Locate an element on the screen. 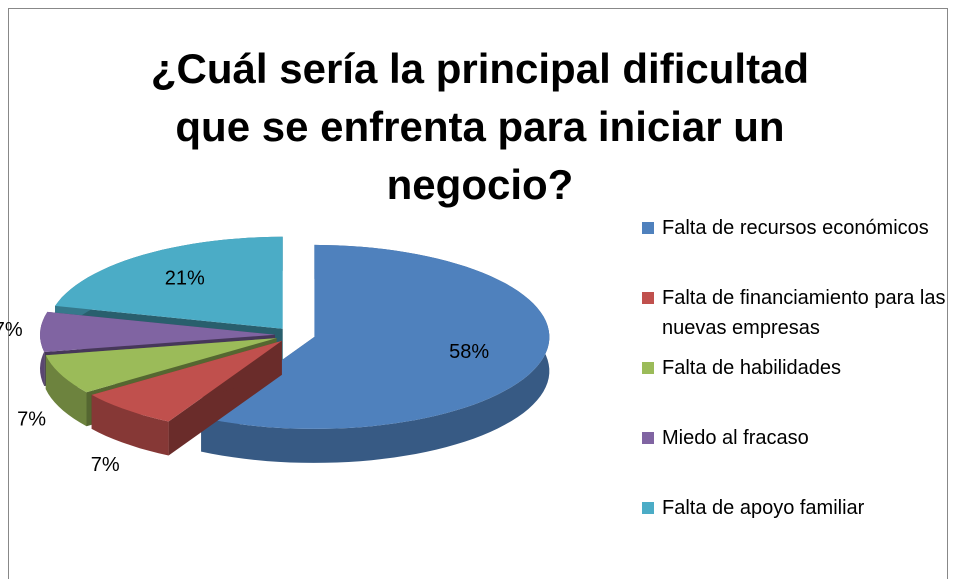 This screenshot has width=958, height=579. legend-label: Falta de habilidades is located at coordinates (752, 368).